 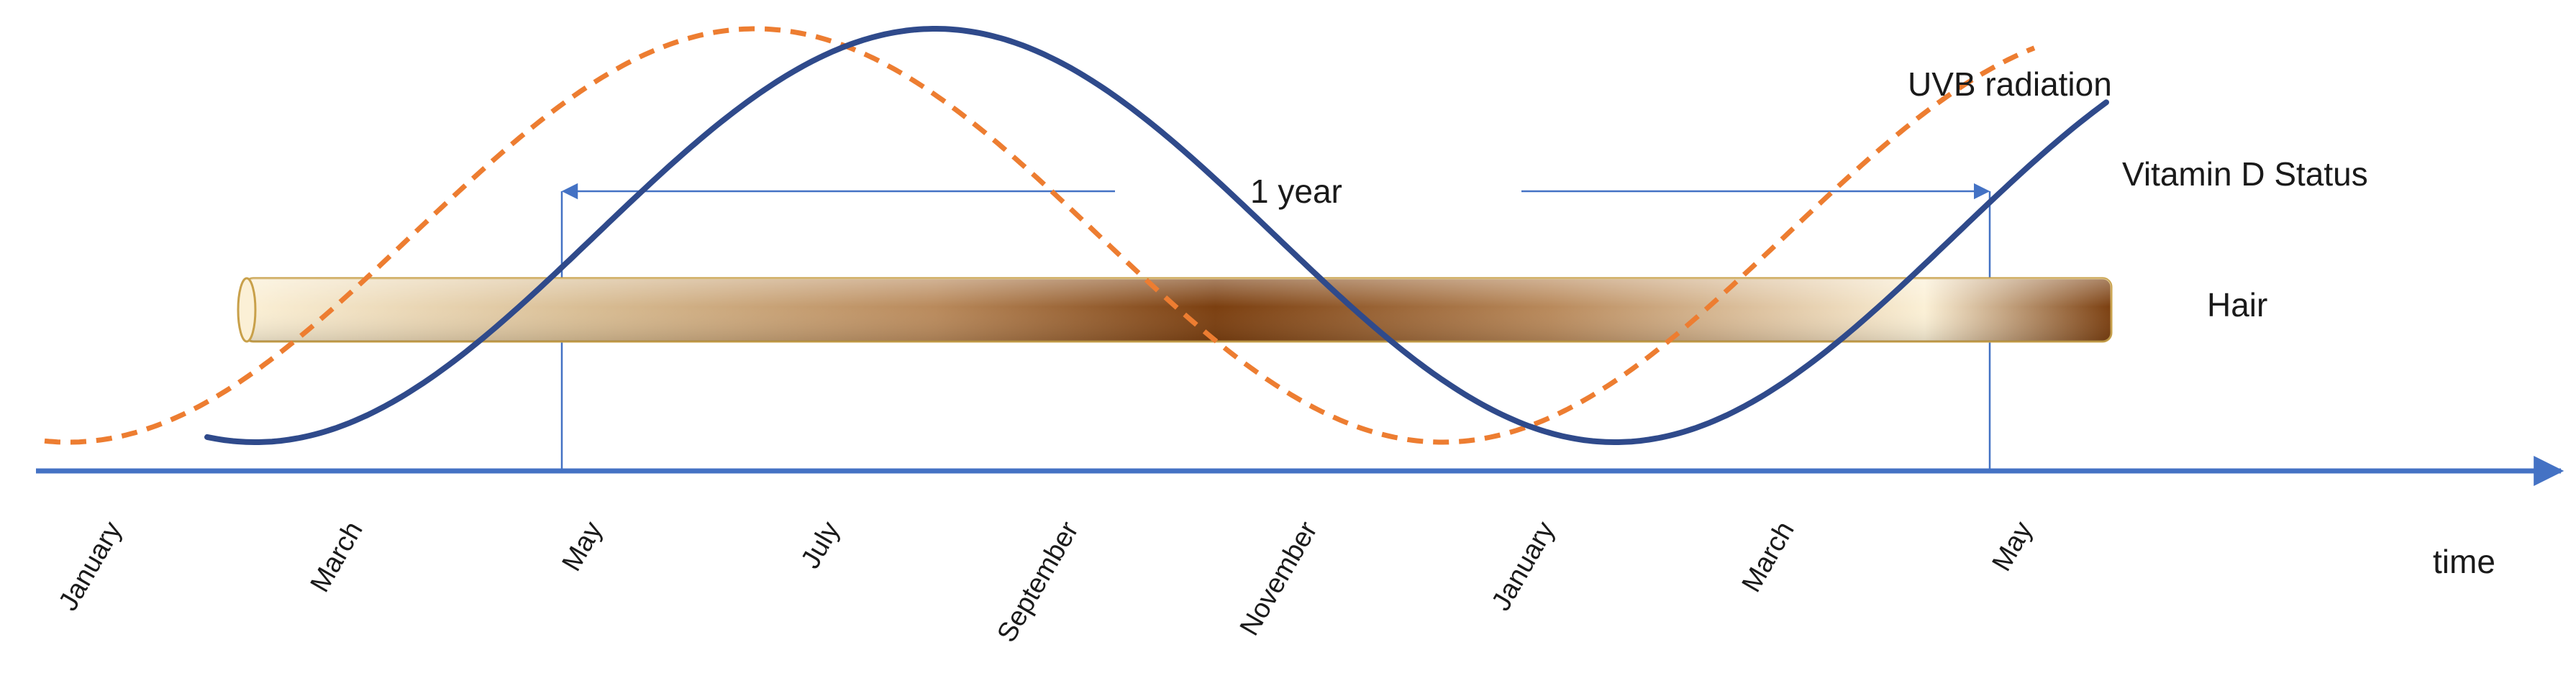 I want to click on vitamin-d-status-label: Vitamin D Status, so click(x=2245, y=174).